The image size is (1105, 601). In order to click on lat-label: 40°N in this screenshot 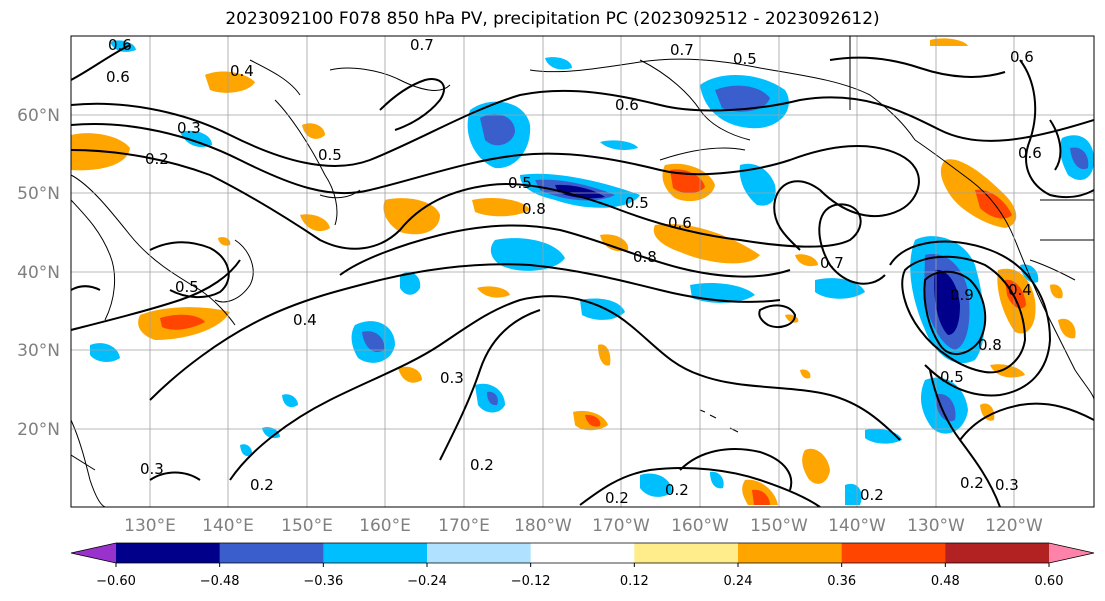, I will do `click(38, 273)`.